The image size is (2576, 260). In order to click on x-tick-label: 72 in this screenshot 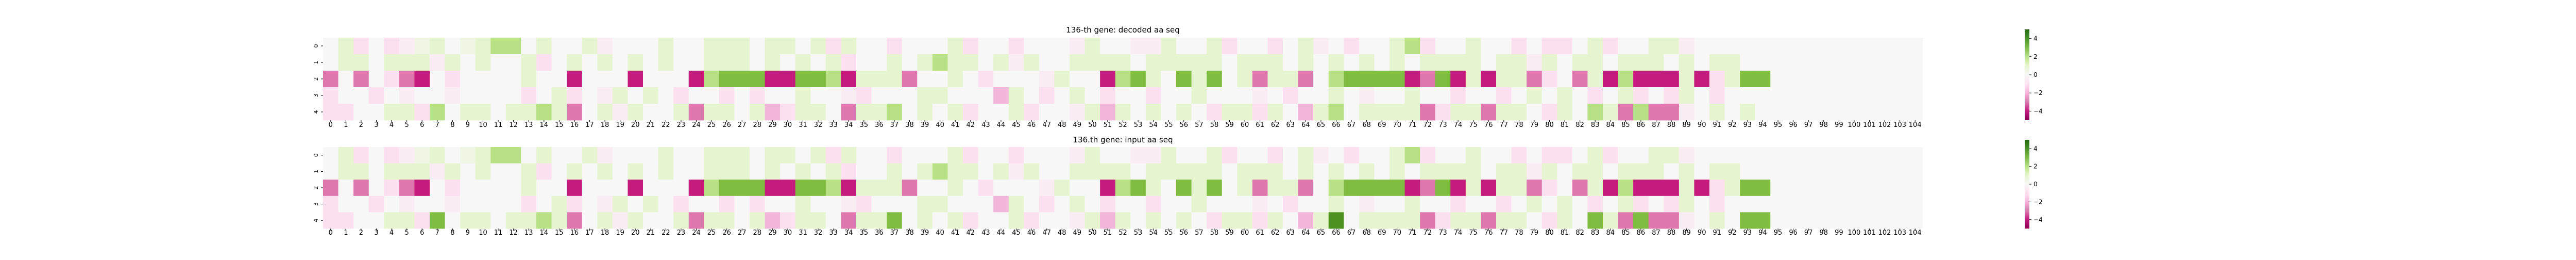, I will do `click(1427, 125)`.